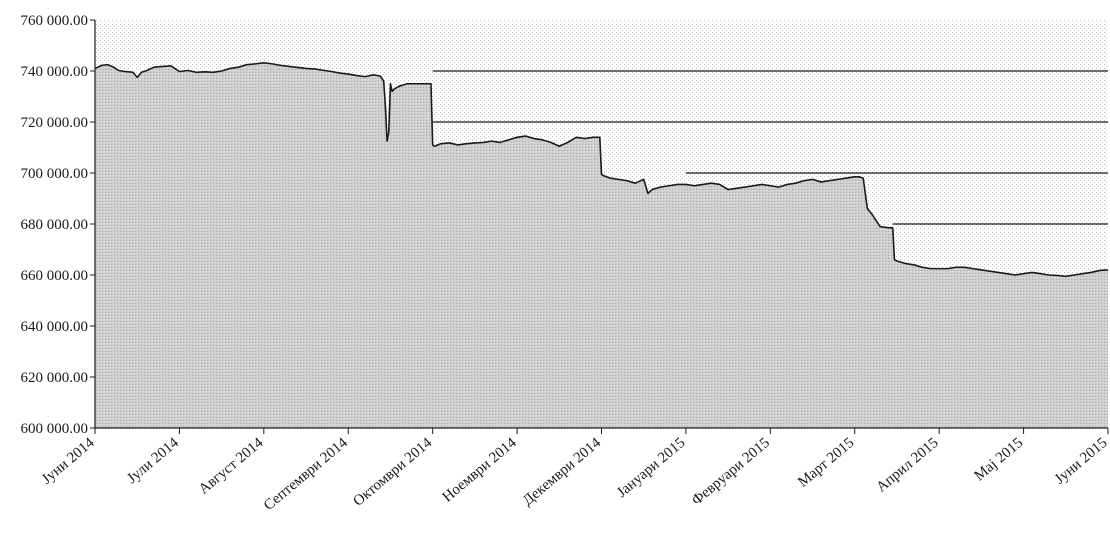 The height and width of the screenshot is (543, 1110). Describe the element at coordinates (55, 225) in the screenshot. I see `y-tick-label: 680 000.00` at that location.